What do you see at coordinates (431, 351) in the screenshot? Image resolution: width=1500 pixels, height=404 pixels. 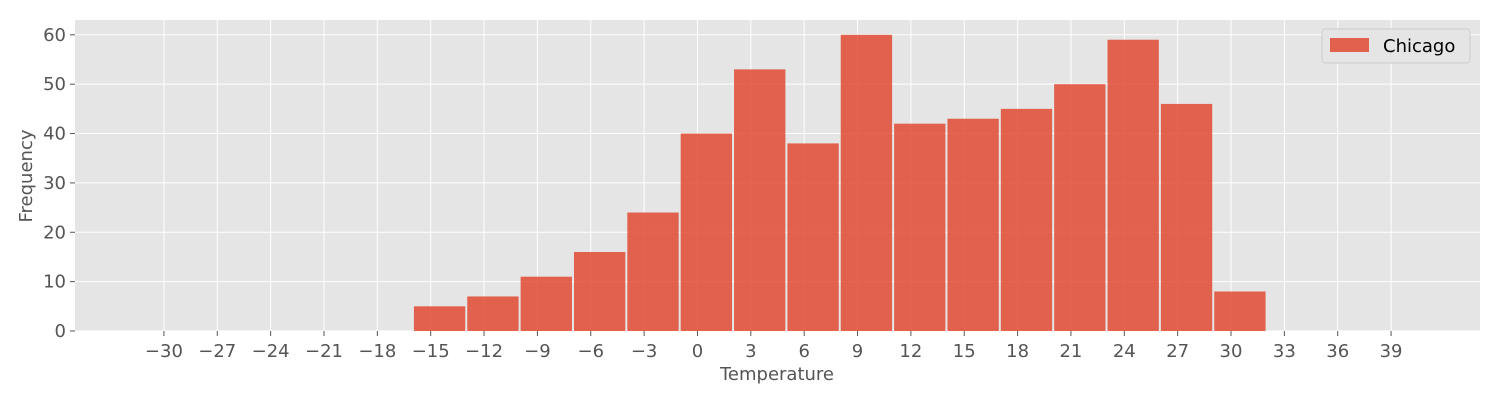 I see `x-tick-label: −15` at bounding box center [431, 351].